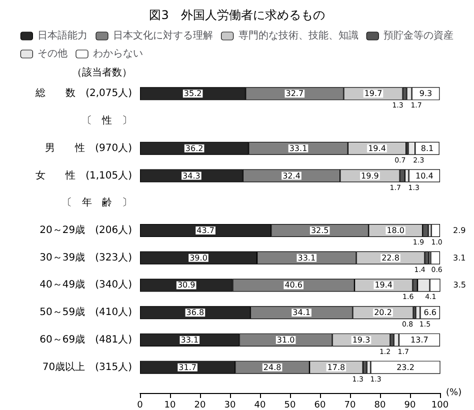  What do you see at coordinates (230, 405) in the screenshot?
I see `x-tick-label: 30` at bounding box center [230, 405].